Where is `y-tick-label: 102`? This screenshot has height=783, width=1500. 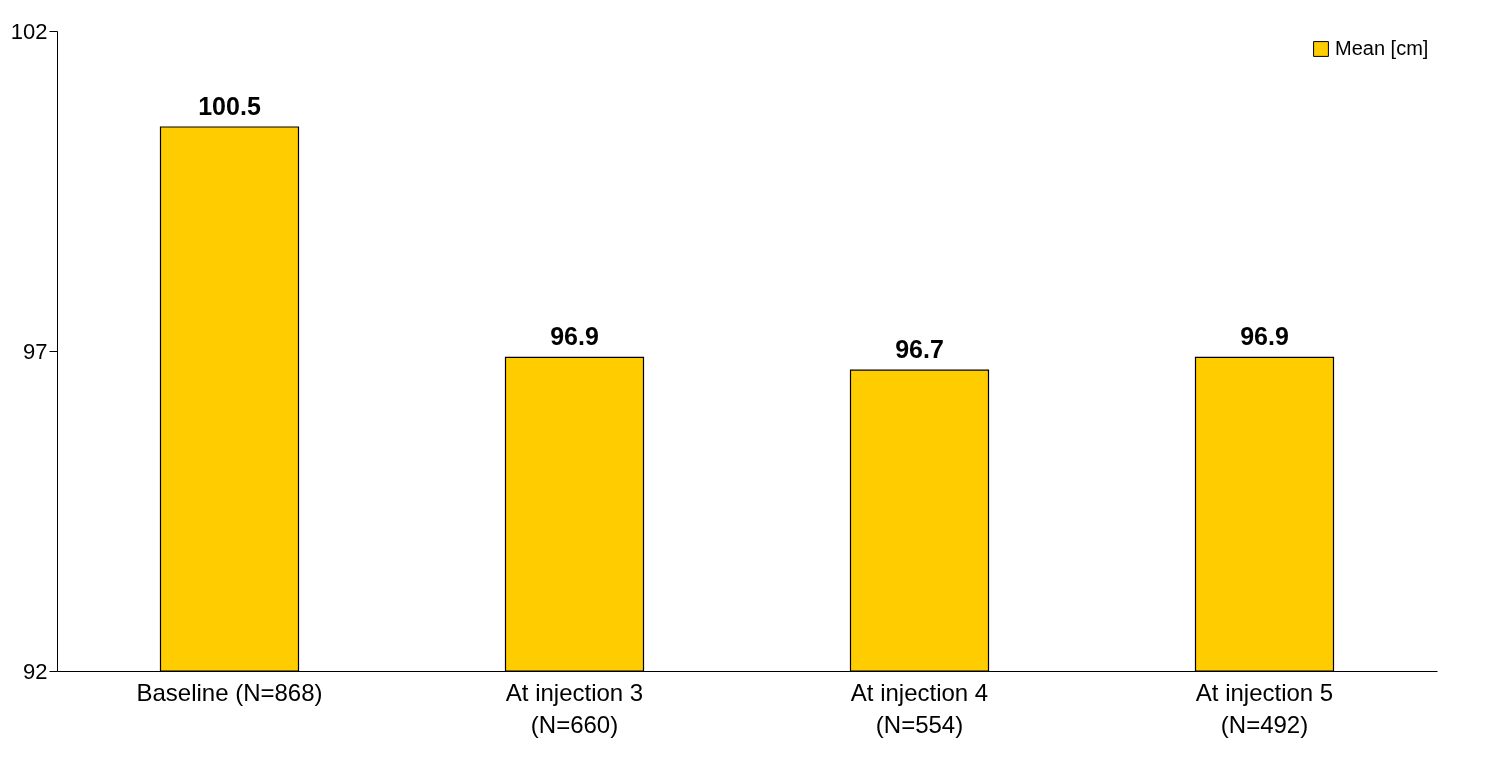 y-tick-label: 102 is located at coordinates (29, 31).